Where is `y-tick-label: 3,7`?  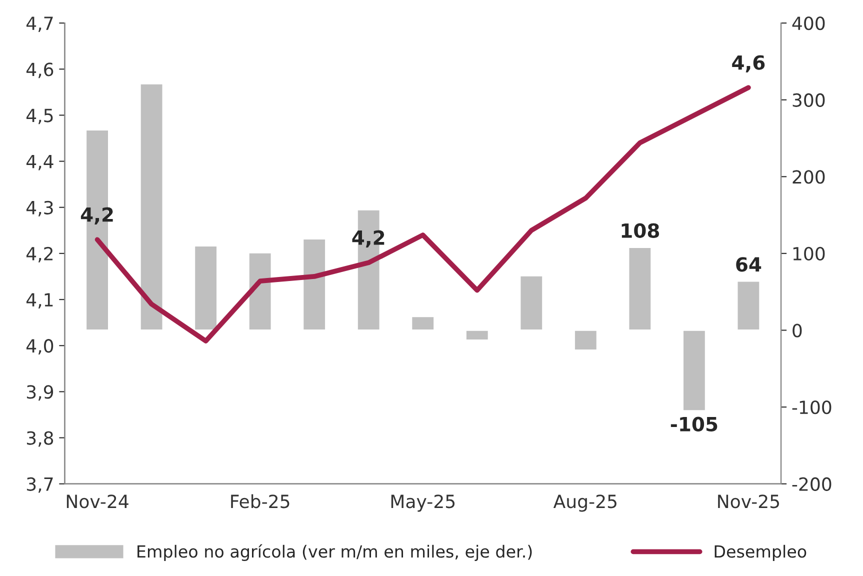 y-tick-label: 3,7 is located at coordinates (39, 485).